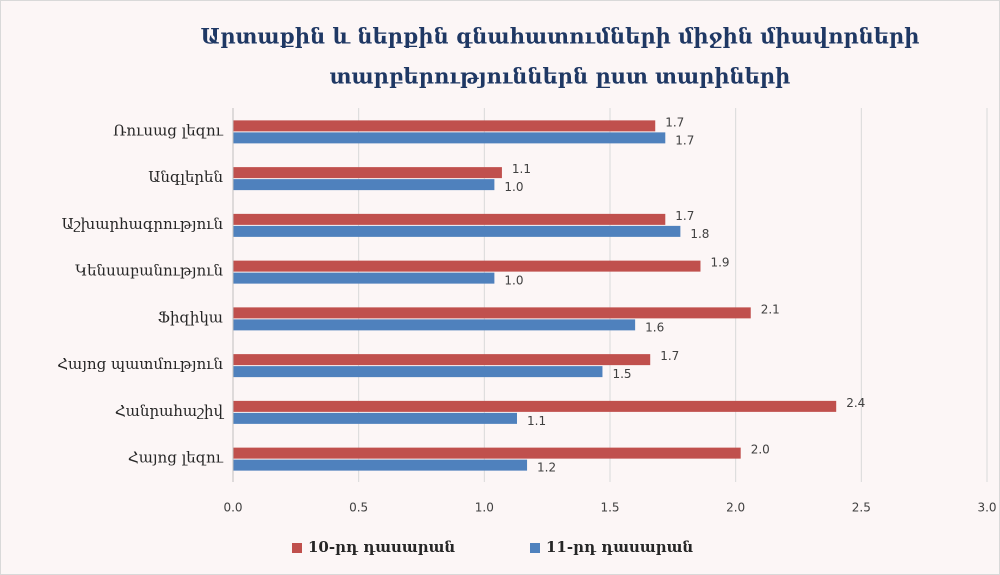 The width and height of the screenshot is (1000, 575). I want to click on chart-title: տարբերություններն ըստ տարիների, so click(560, 76).